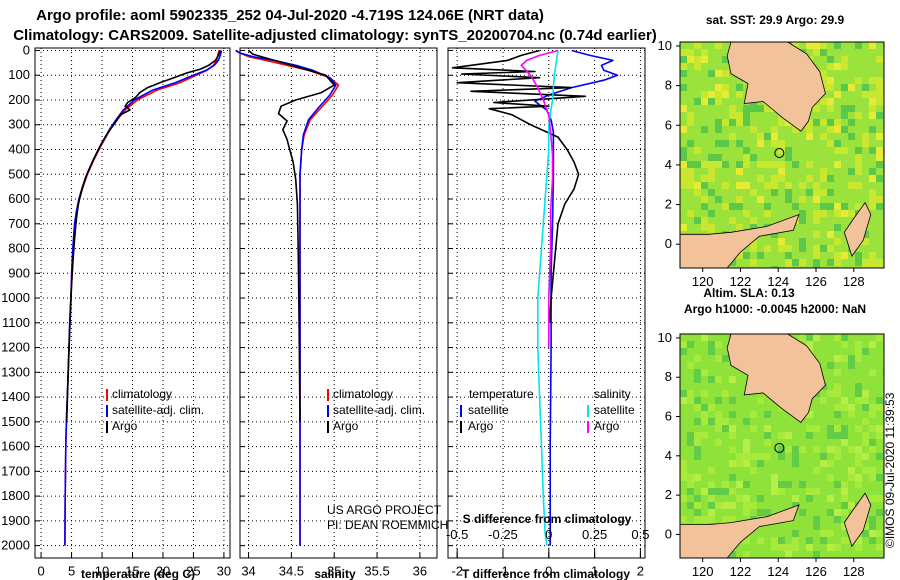 The image size is (900, 580). I want to click on depth-tick-label: 1500, so click(15, 421).